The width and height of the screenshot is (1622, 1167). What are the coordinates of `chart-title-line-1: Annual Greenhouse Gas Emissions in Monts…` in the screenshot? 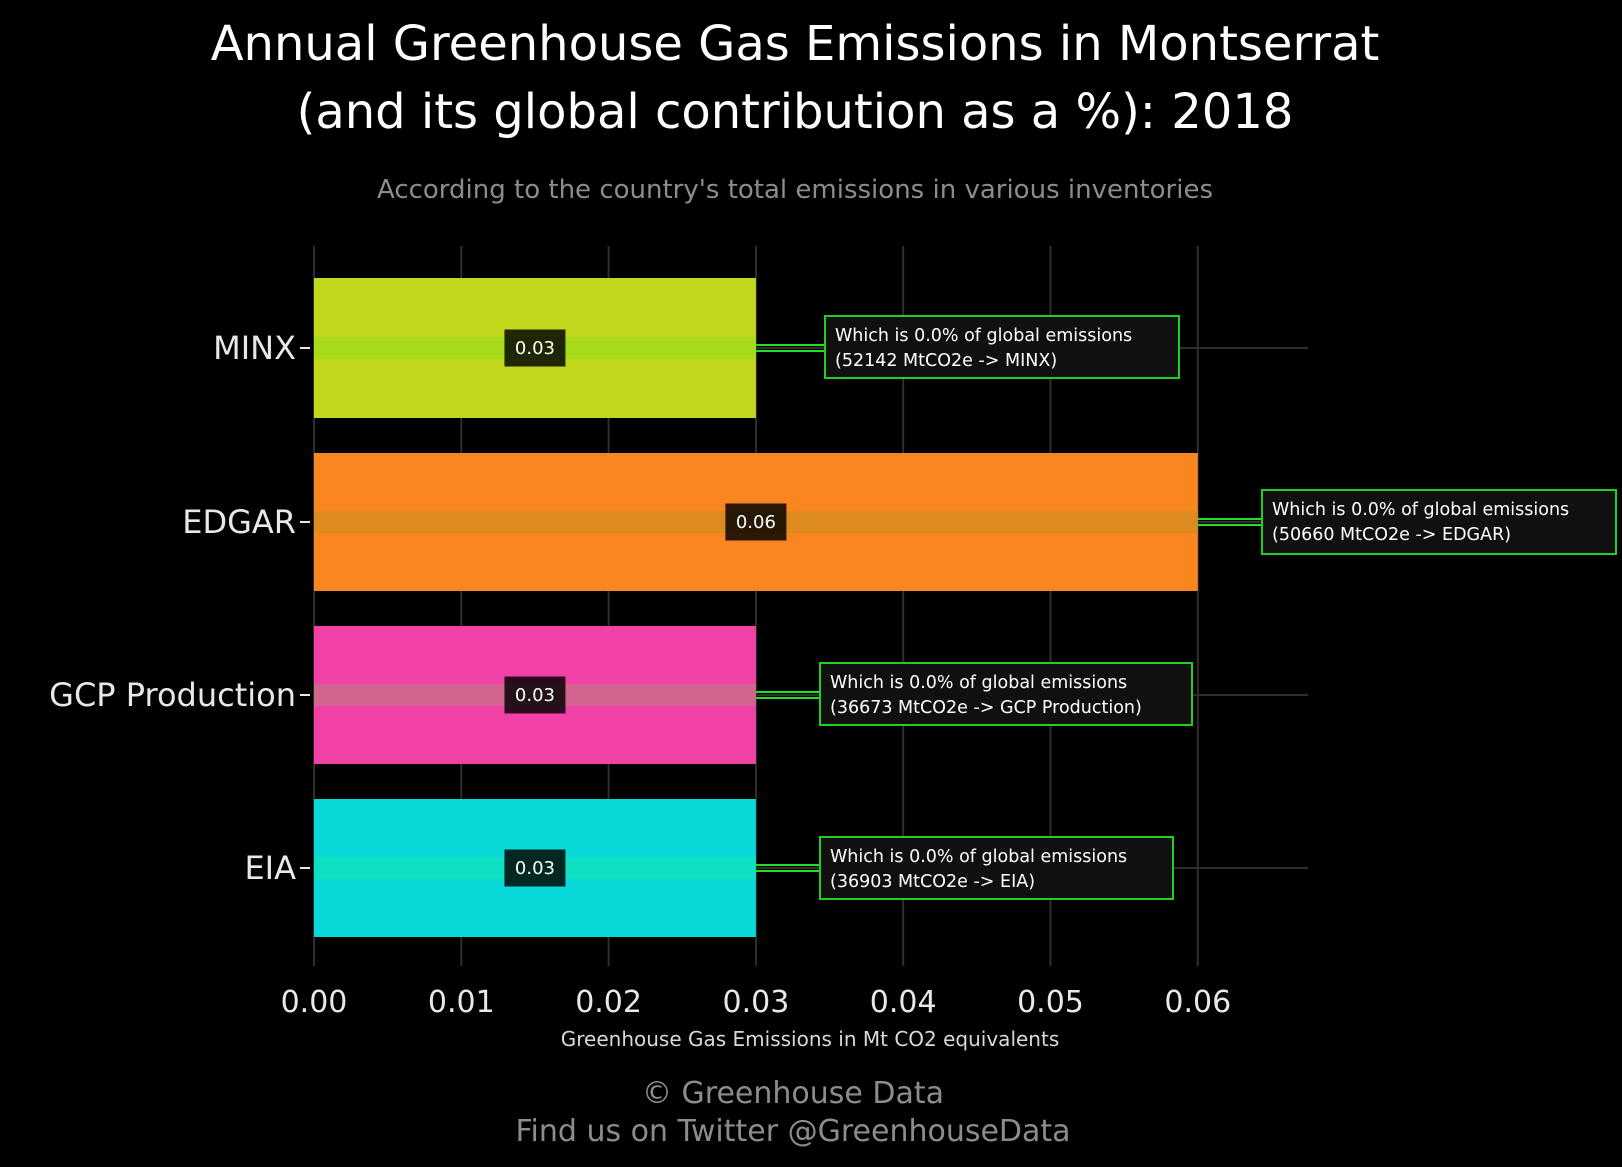 It's located at (795, 44).